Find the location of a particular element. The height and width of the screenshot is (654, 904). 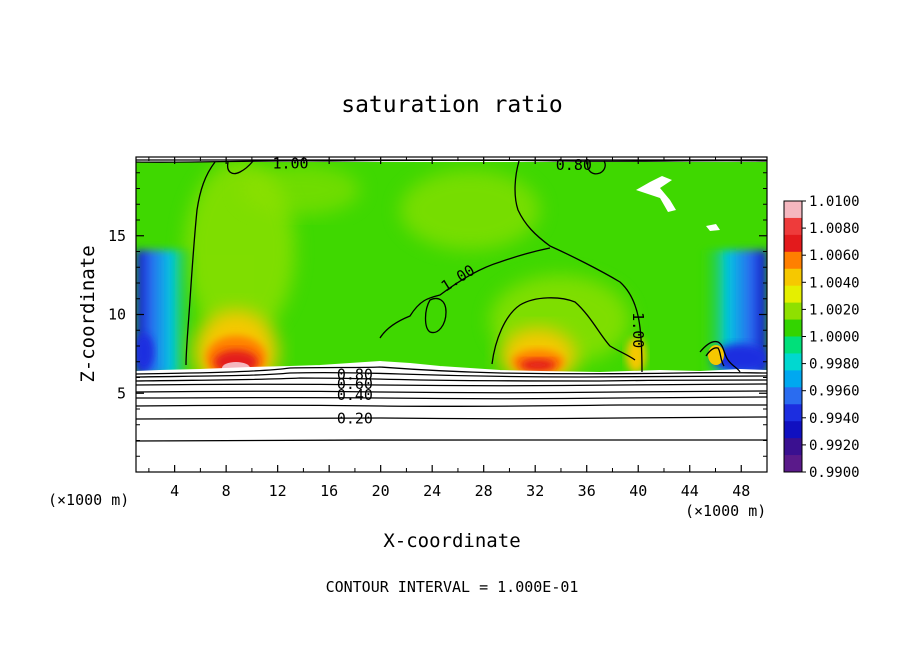

x-axis-label: X-coordinate is located at coordinates (451, 541).